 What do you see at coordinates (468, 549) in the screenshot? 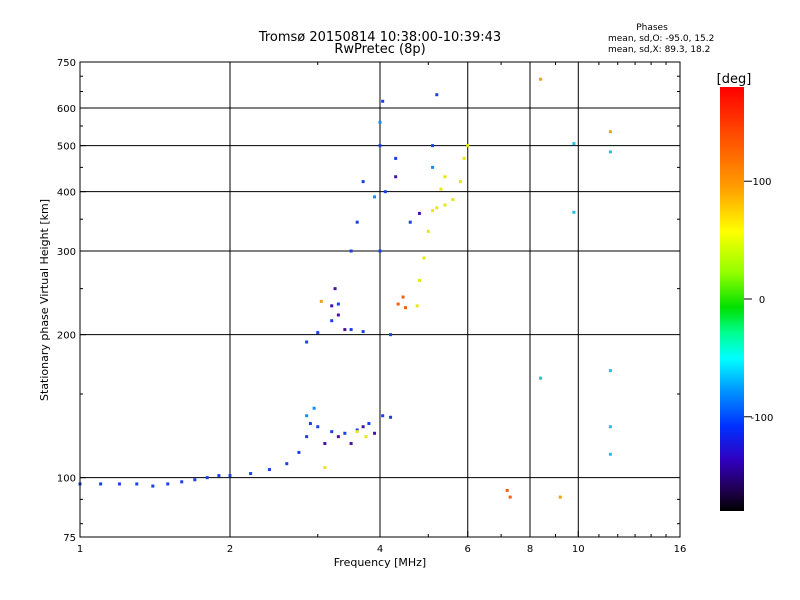
I see `x-tick-label: 6` at bounding box center [468, 549].